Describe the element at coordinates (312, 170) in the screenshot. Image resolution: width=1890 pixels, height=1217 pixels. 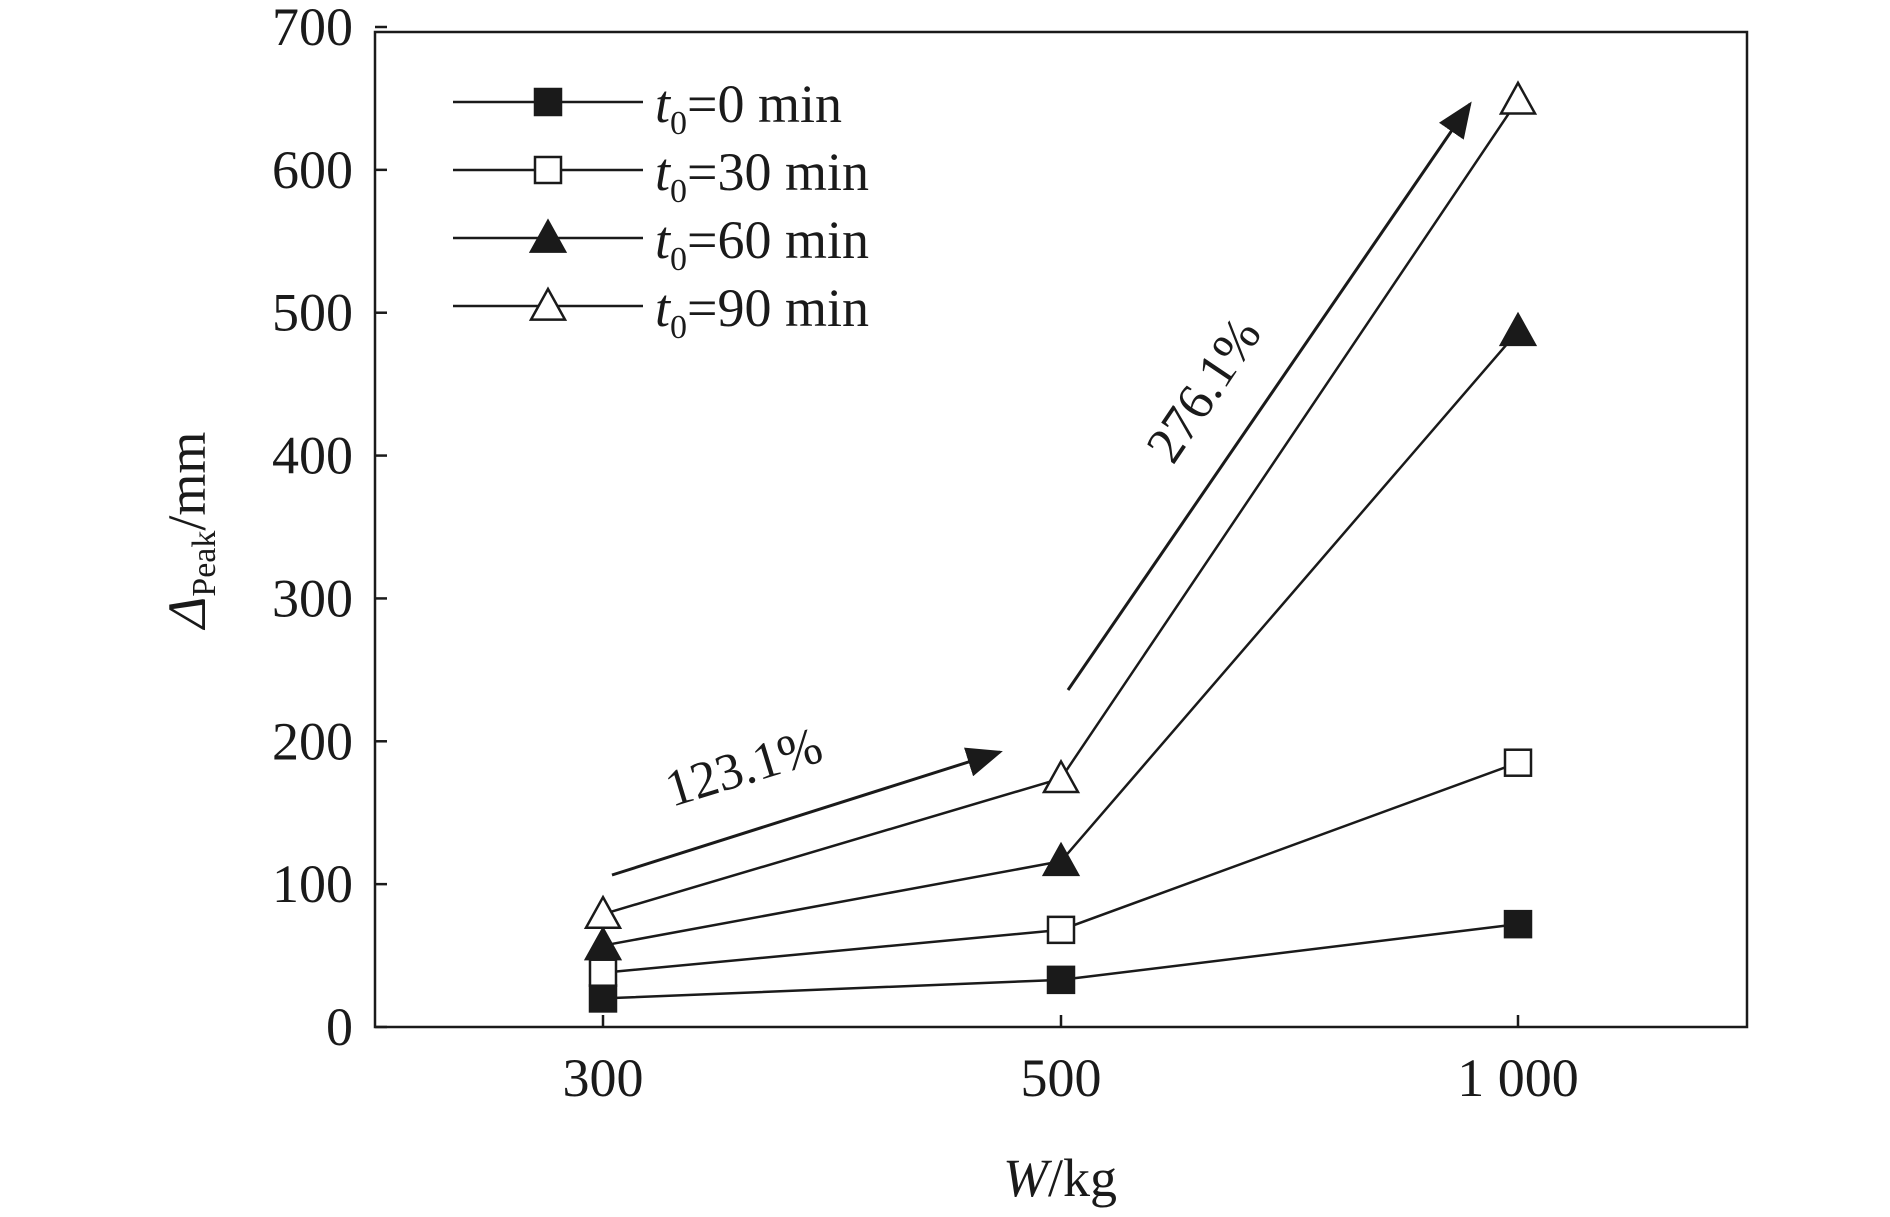
I see `y-tick-label: 600` at that location.